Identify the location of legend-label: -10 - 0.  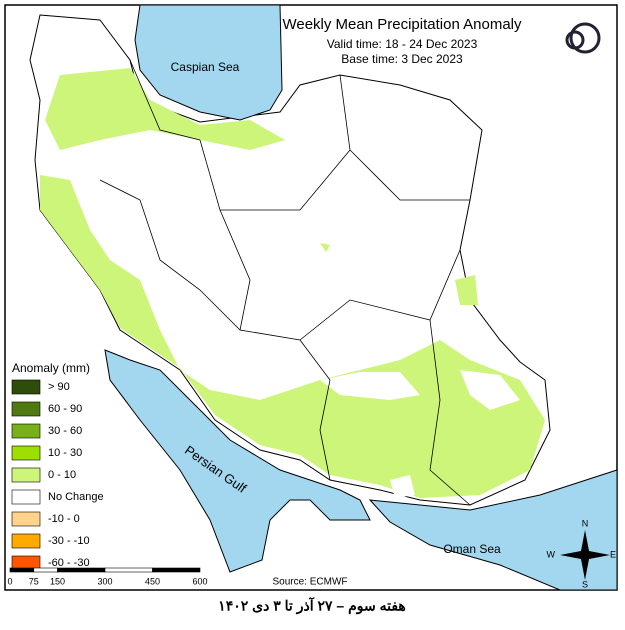
(64, 519).